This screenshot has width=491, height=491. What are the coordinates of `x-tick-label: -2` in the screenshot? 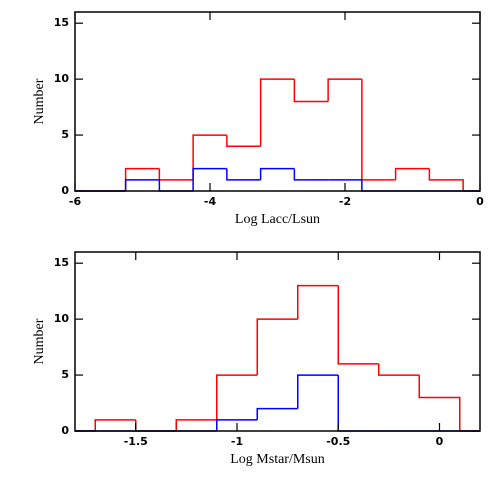 It's located at (345, 201).